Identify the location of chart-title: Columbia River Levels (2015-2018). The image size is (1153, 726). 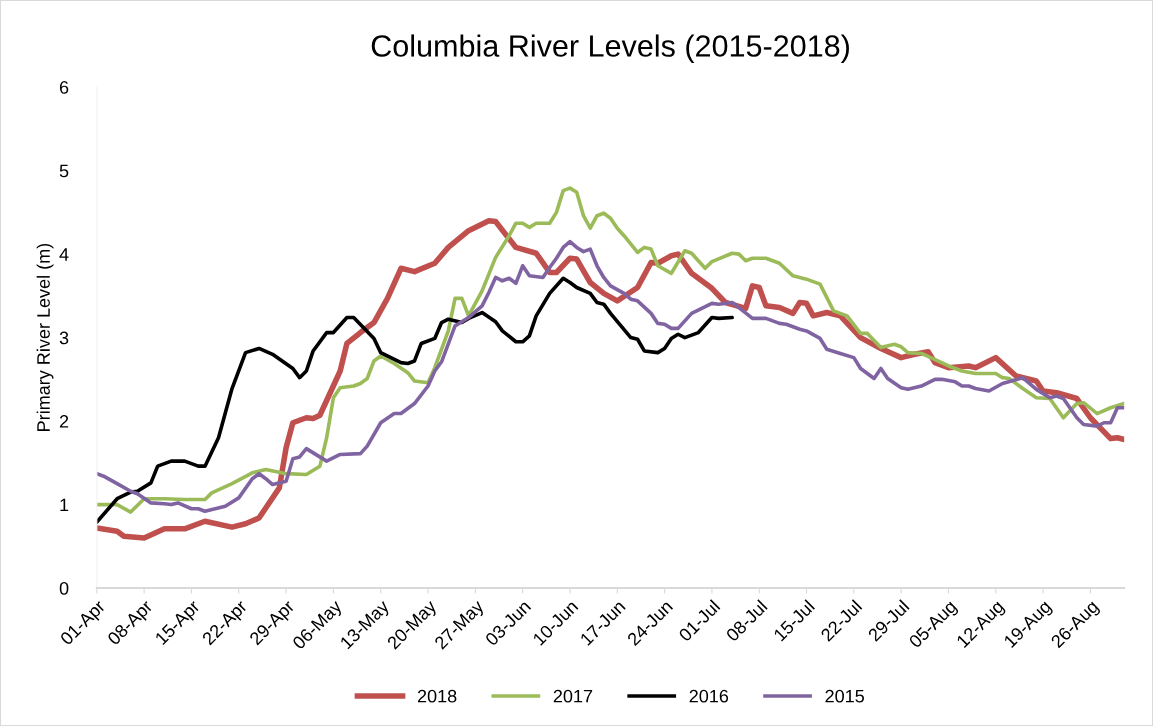
(610, 48).